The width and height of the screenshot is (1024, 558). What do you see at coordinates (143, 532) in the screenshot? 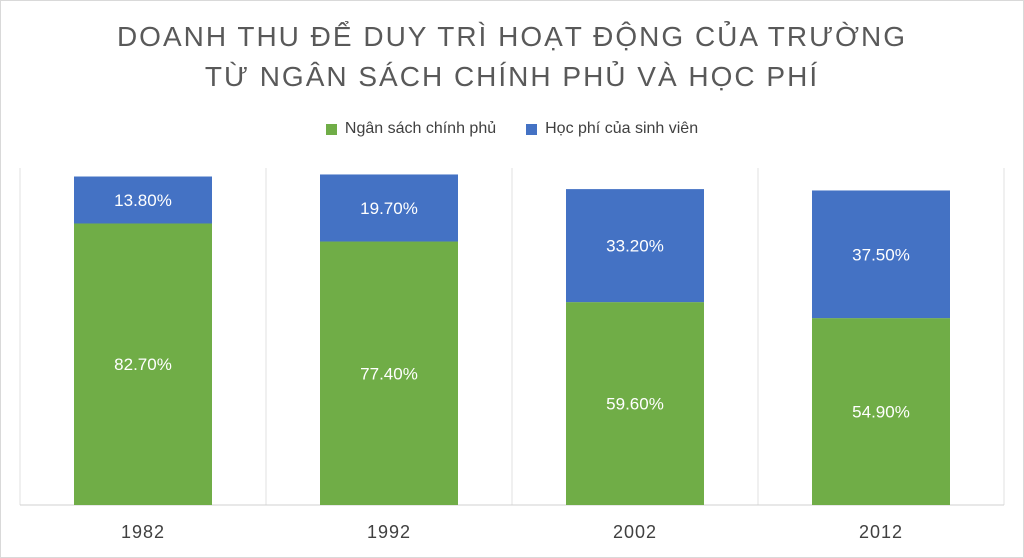
I see `x-tick-label-1982: 1982` at bounding box center [143, 532].